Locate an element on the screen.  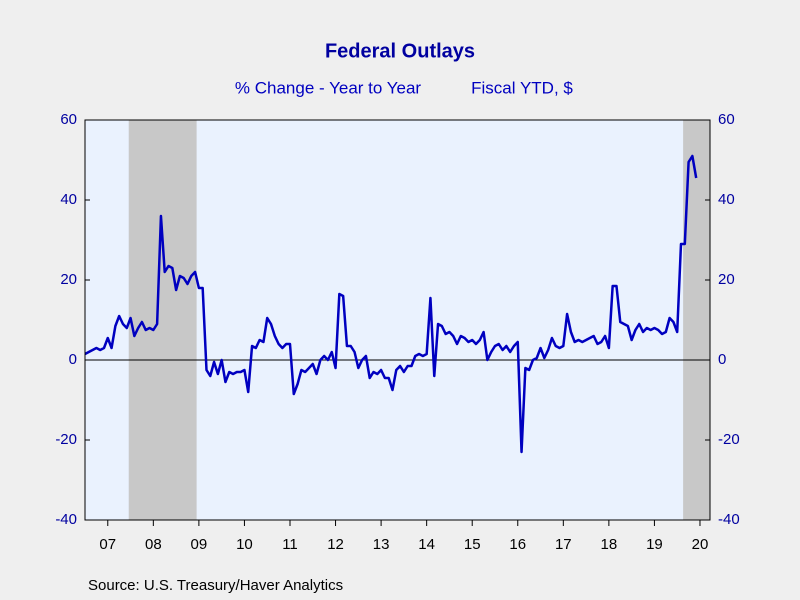
x-tick-label: 20 is located at coordinates (700, 544).